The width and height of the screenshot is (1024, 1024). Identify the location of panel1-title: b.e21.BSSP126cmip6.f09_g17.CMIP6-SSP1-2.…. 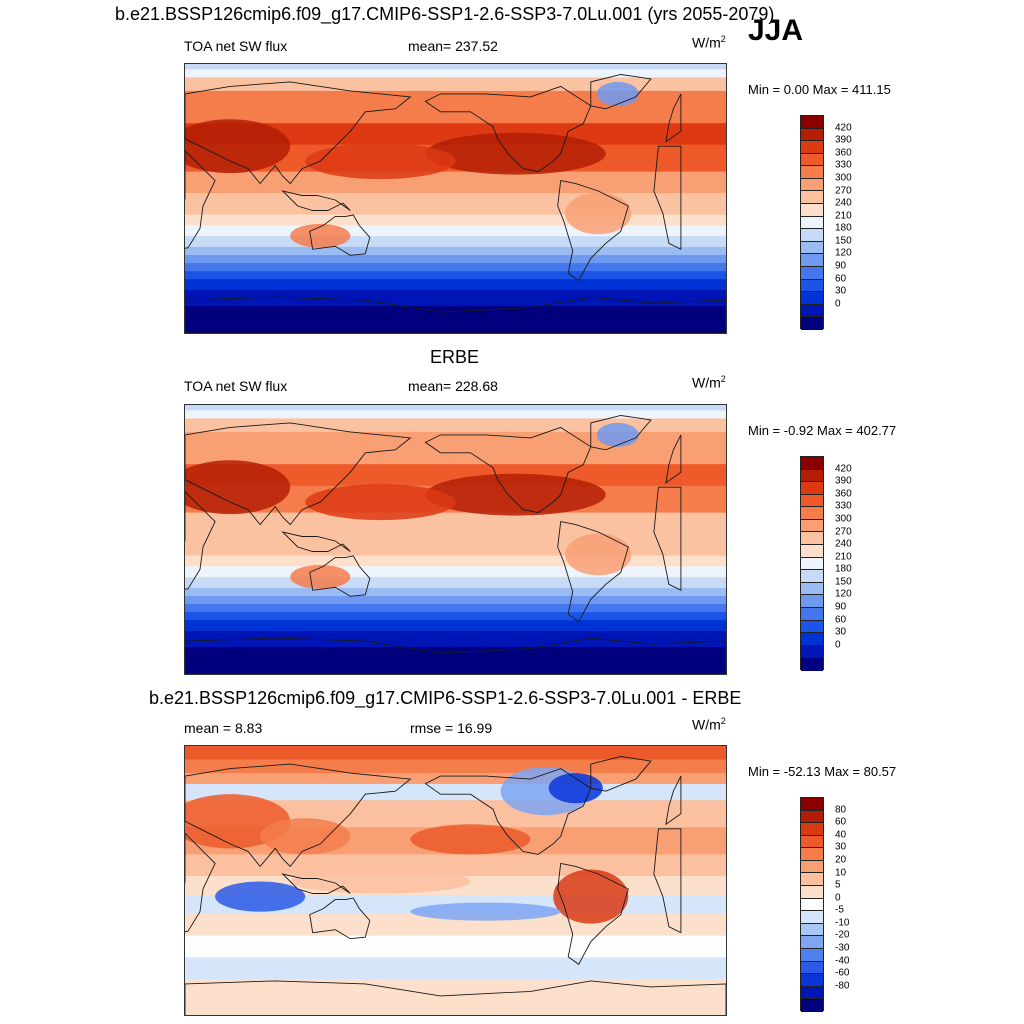
(445, 14).